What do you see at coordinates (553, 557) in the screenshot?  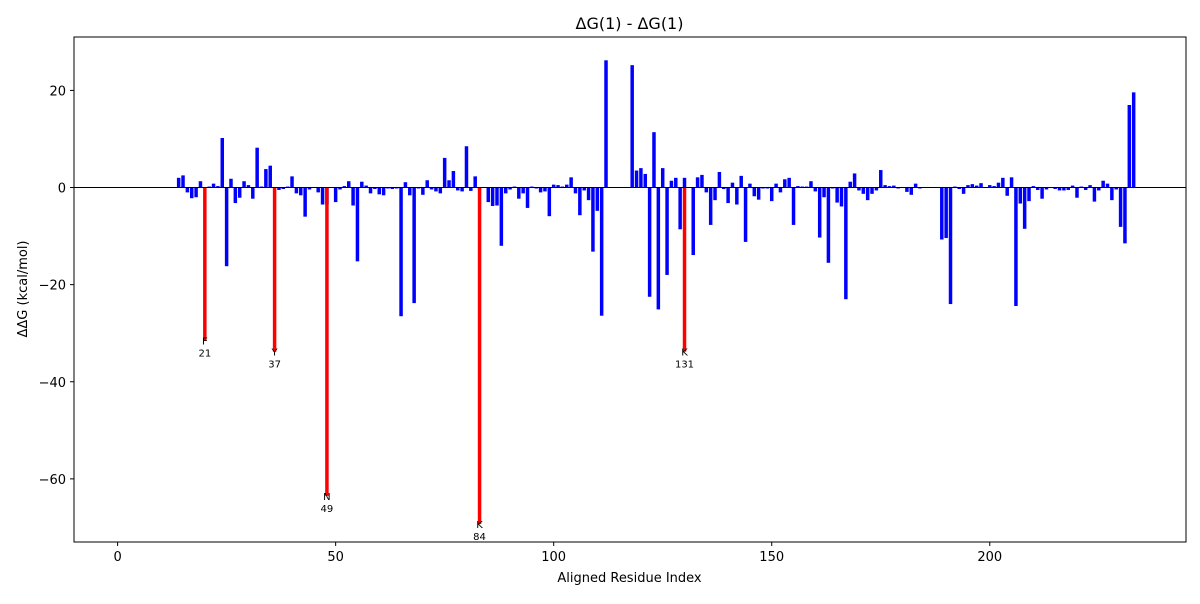 I see `x-tick-label: 100` at bounding box center [553, 557].